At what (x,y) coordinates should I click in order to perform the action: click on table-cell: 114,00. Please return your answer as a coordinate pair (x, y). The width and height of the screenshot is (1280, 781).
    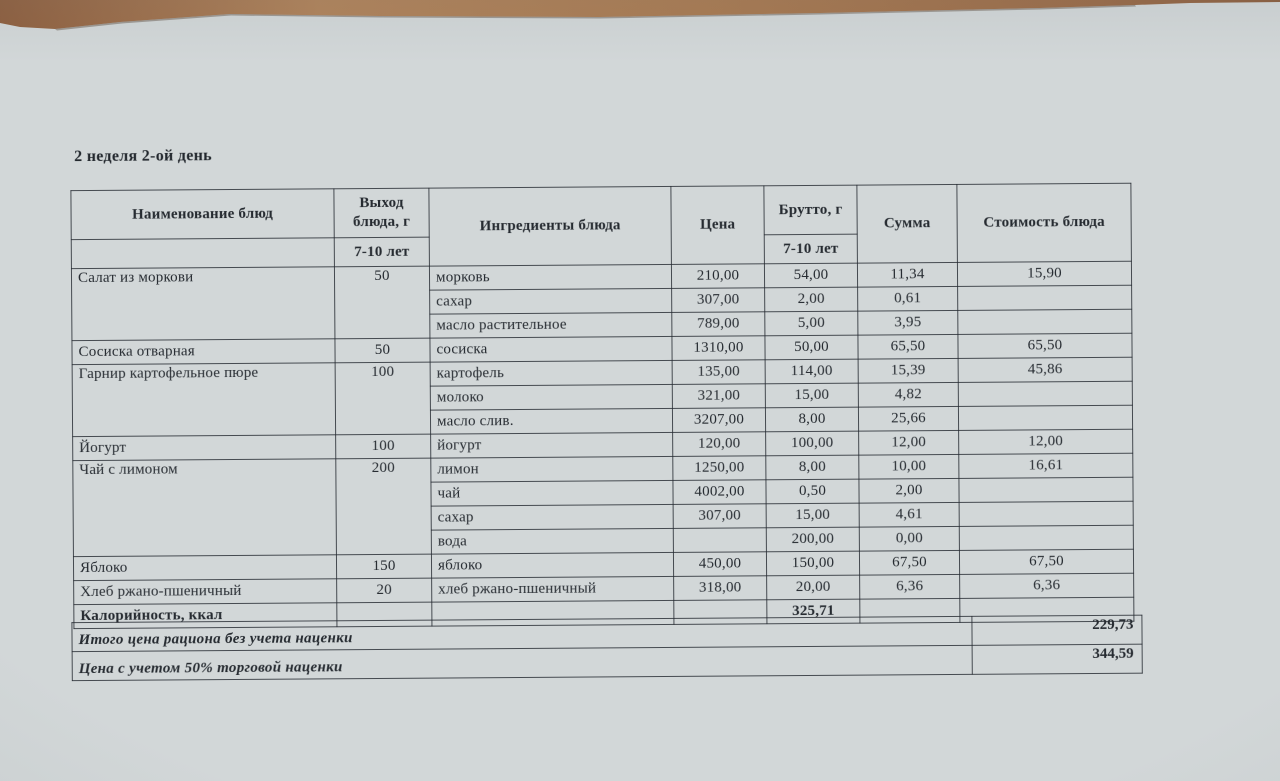
    Looking at the image, I should click on (812, 371).